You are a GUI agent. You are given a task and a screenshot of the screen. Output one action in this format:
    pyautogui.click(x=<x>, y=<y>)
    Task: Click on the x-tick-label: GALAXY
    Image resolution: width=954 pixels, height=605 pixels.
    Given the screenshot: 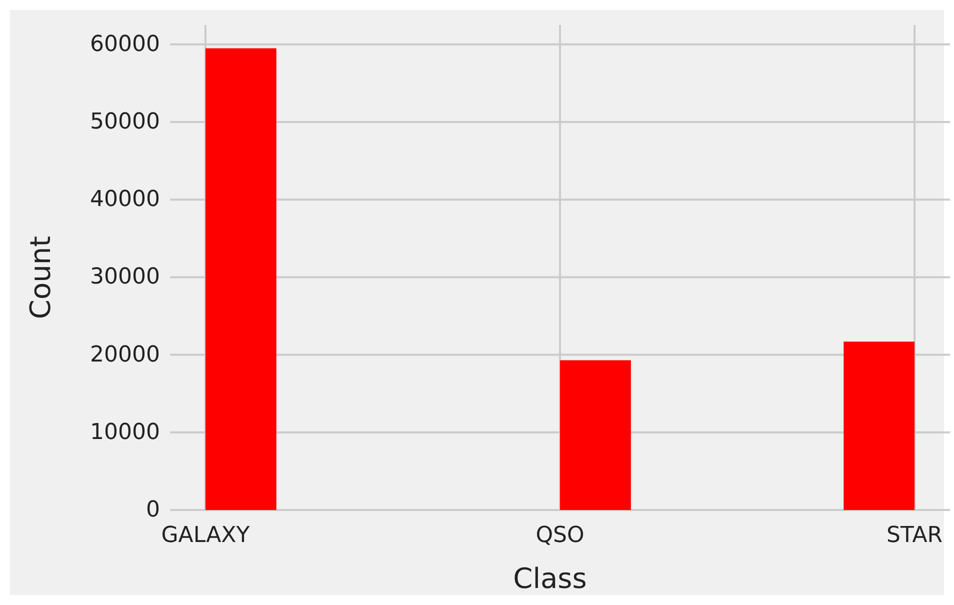 What is the action you would take?
    pyautogui.click(x=205, y=535)
    